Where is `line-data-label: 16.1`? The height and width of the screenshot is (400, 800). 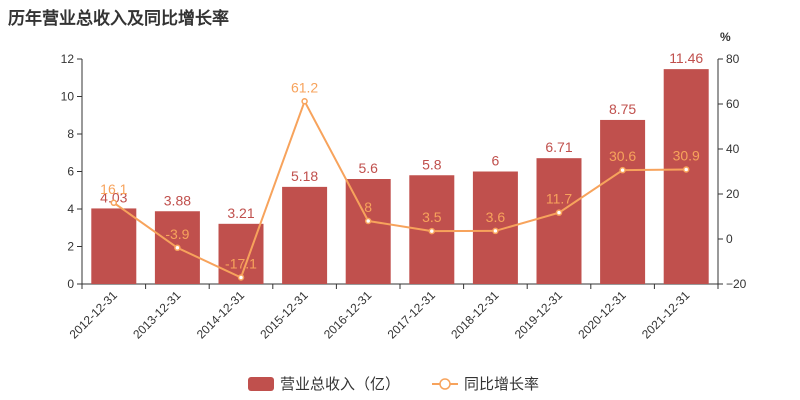 line-data-label: 16.1 is located at coordinates (113, 189).